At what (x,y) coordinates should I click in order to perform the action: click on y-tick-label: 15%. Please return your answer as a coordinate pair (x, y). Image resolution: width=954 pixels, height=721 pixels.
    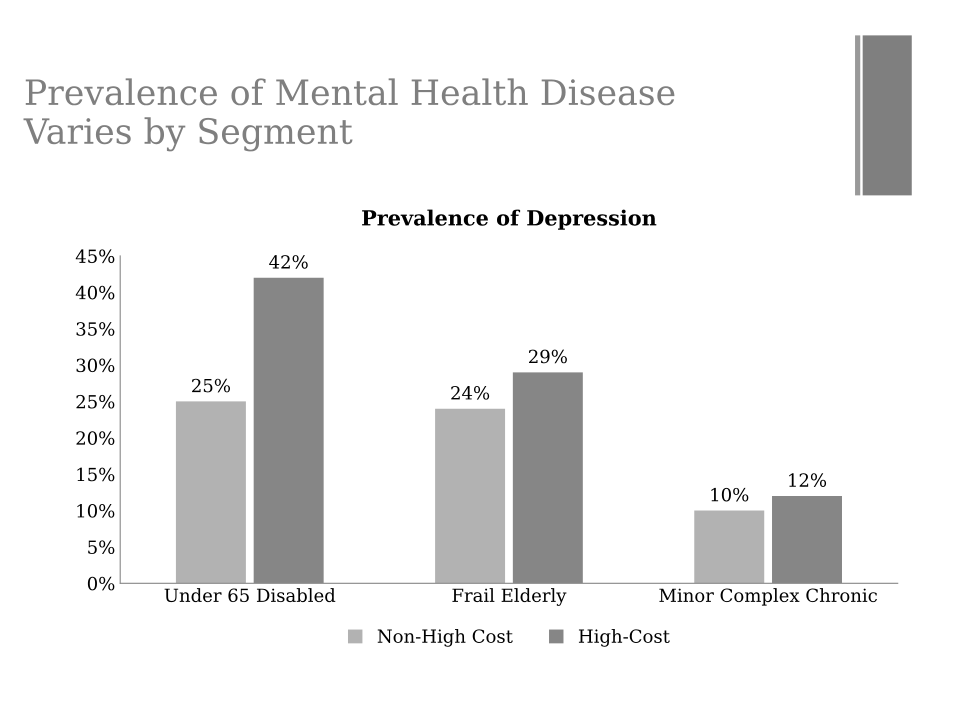
    Looking at the image, I should click on (95, 475).